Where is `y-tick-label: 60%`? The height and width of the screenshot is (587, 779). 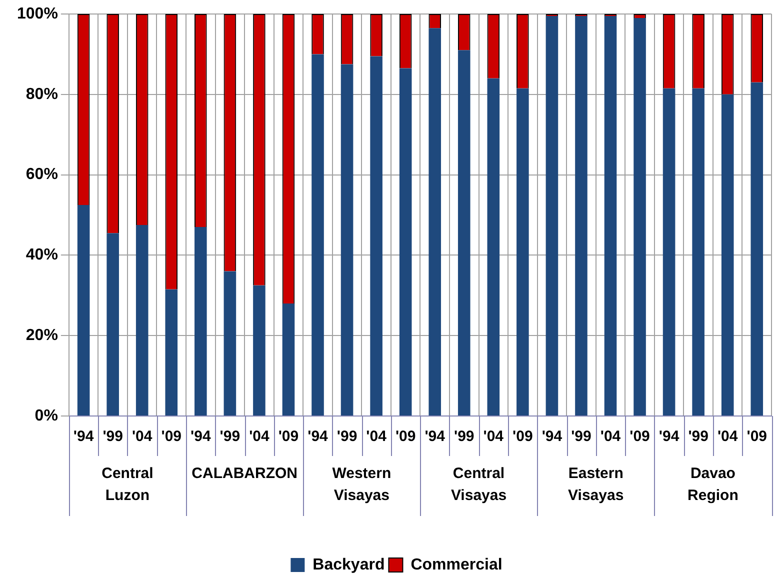 y-tick-label: 60% is located at coordinates (42, 175).